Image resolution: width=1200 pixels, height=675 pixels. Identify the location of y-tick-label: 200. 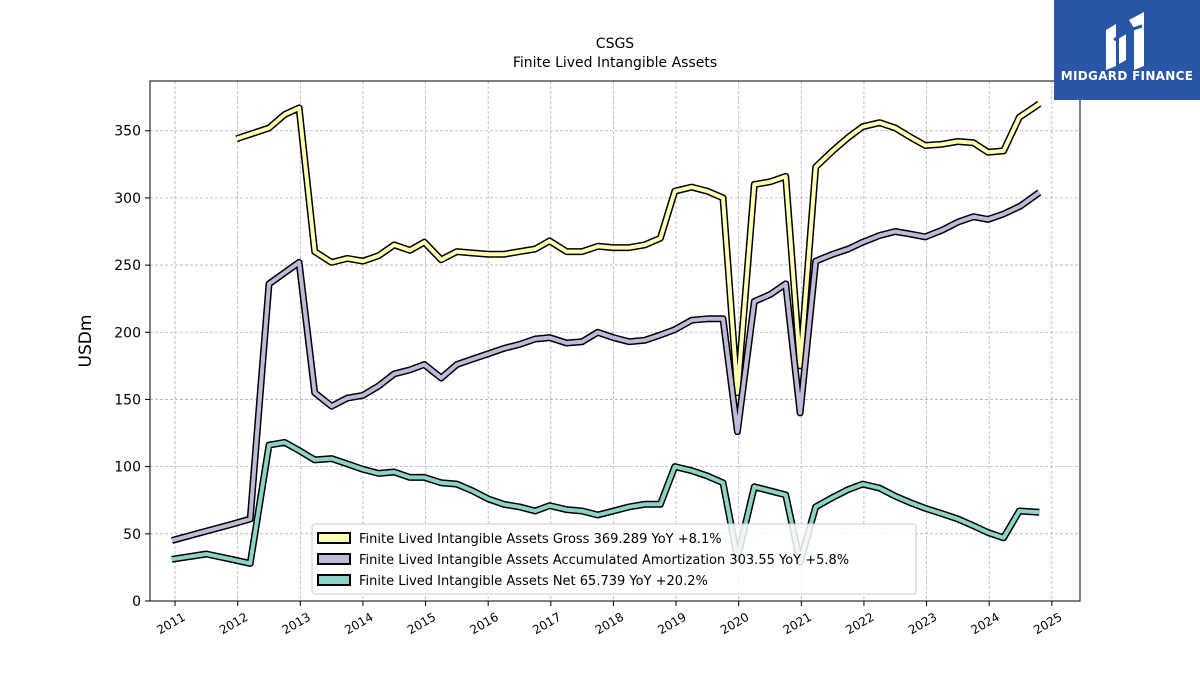
(127, 333).